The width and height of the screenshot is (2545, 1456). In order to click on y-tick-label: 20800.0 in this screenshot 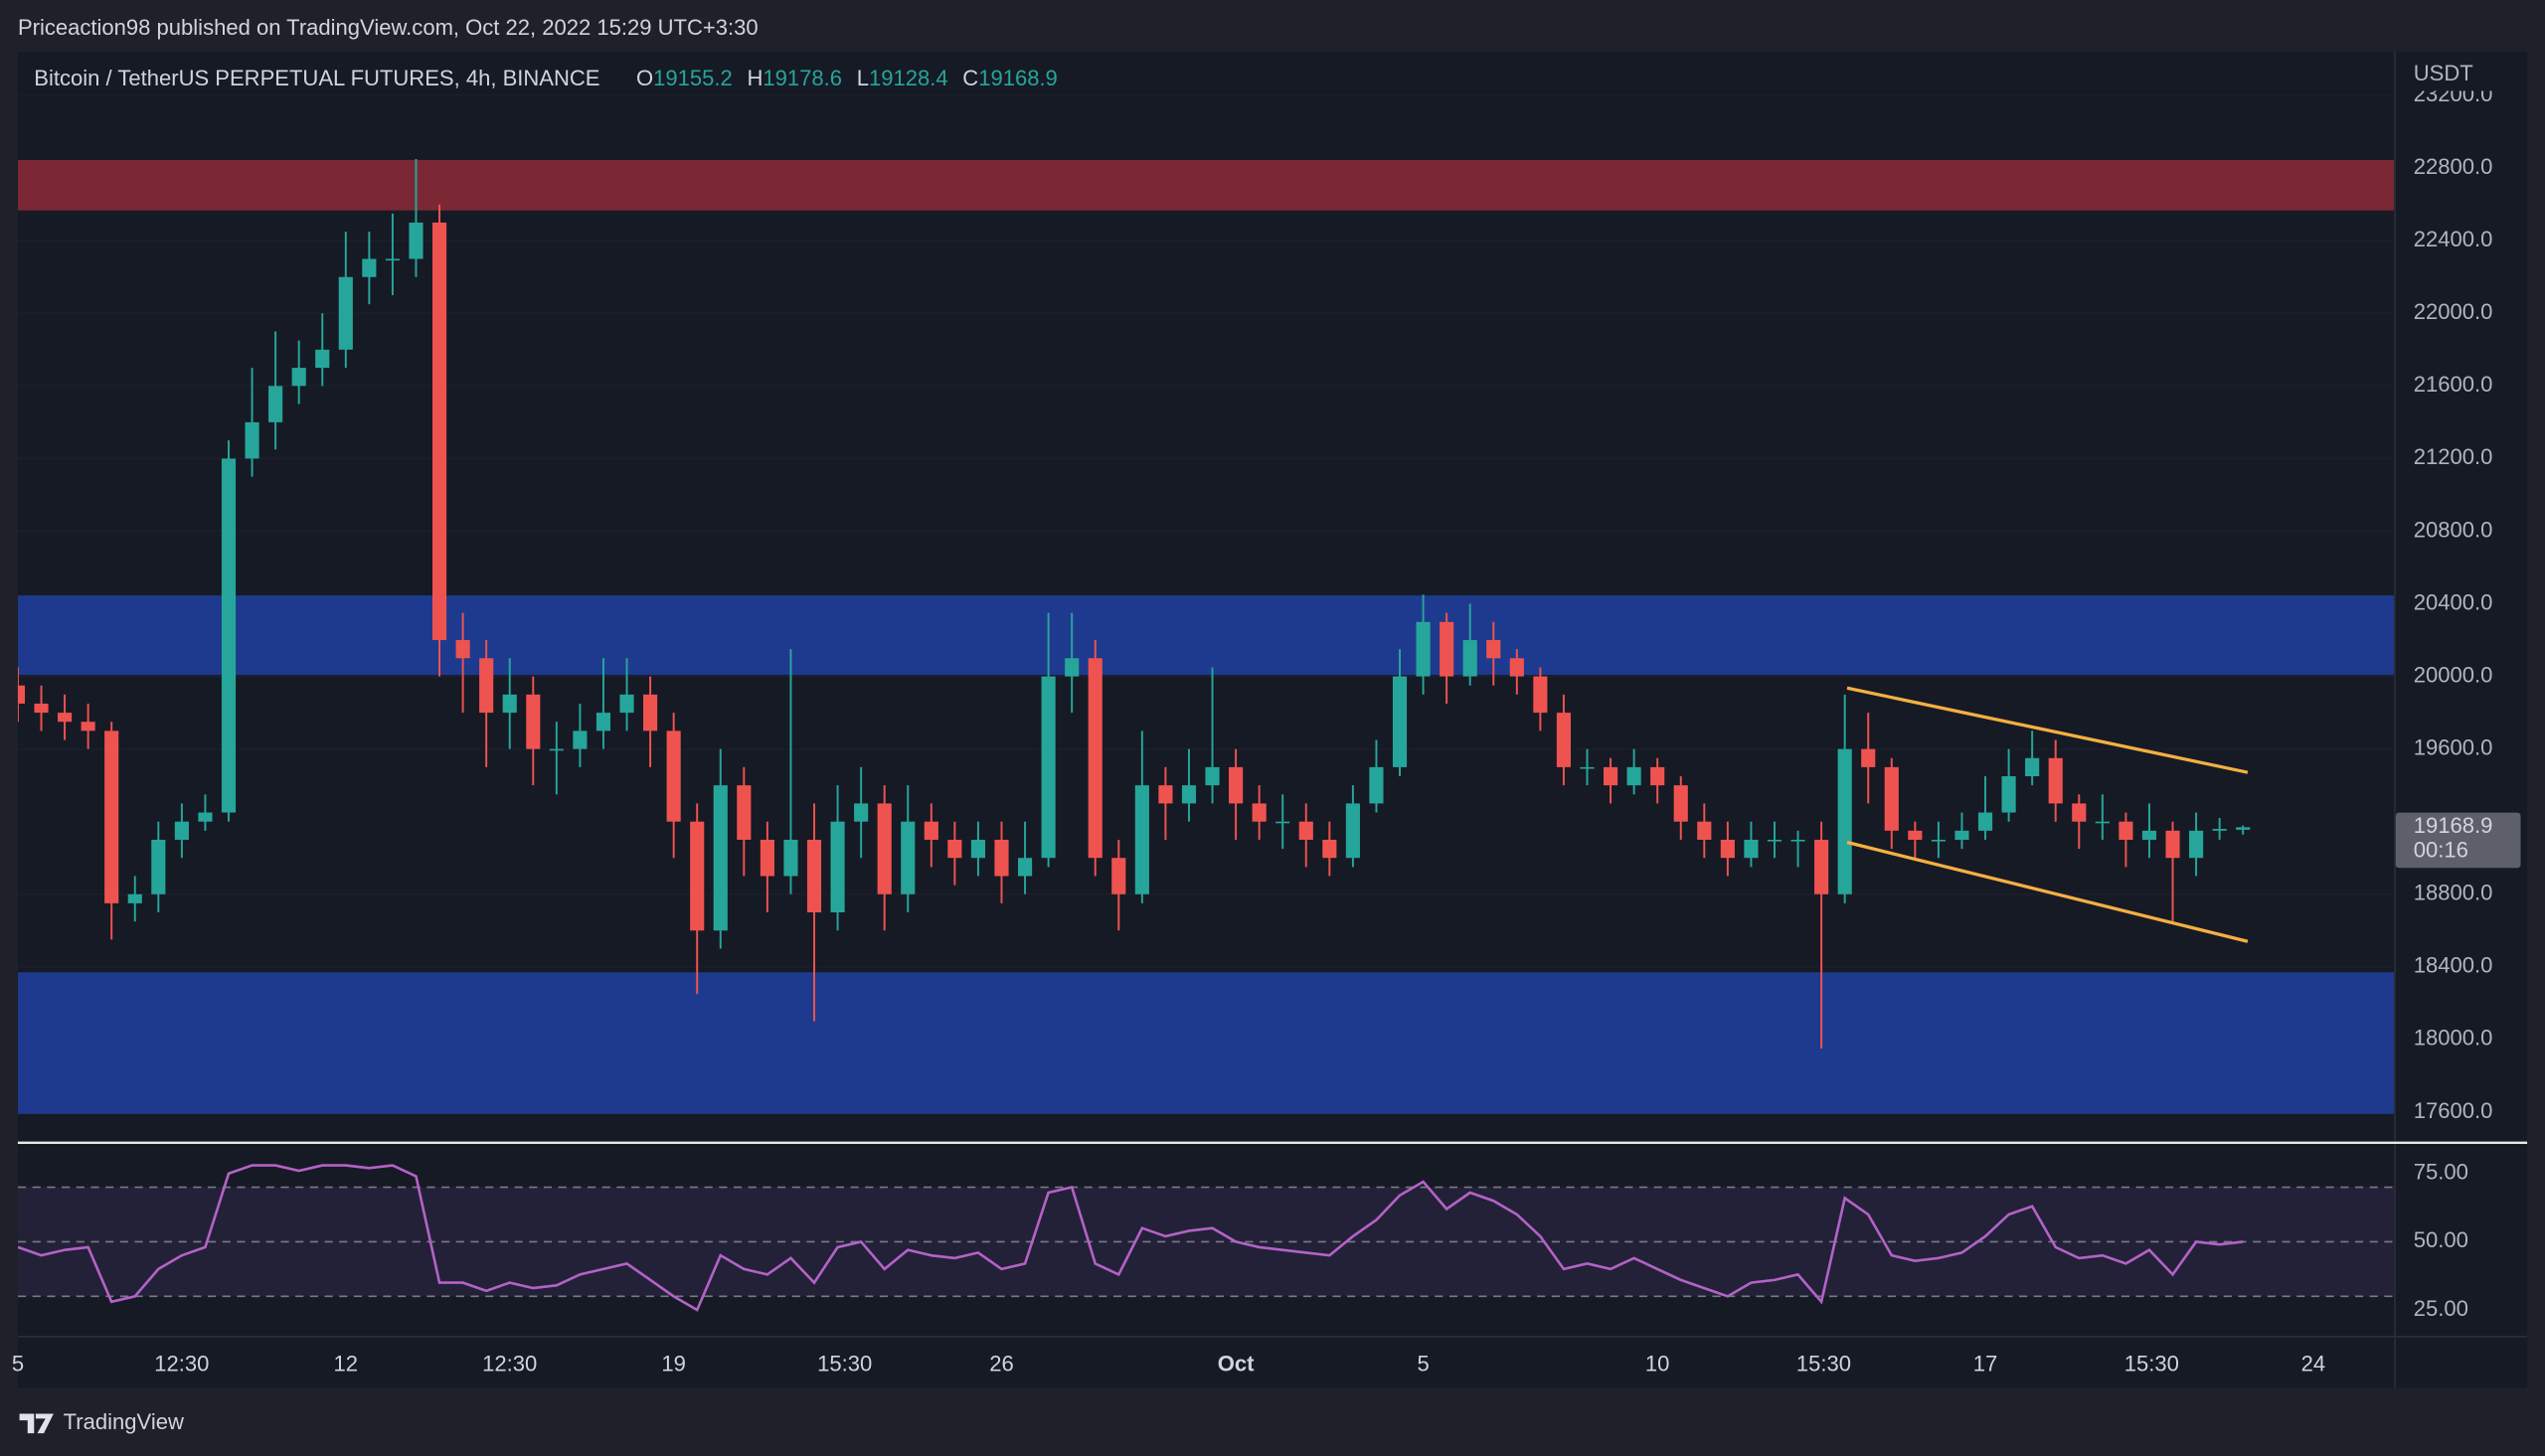, I will do `click(2453, 529)`.